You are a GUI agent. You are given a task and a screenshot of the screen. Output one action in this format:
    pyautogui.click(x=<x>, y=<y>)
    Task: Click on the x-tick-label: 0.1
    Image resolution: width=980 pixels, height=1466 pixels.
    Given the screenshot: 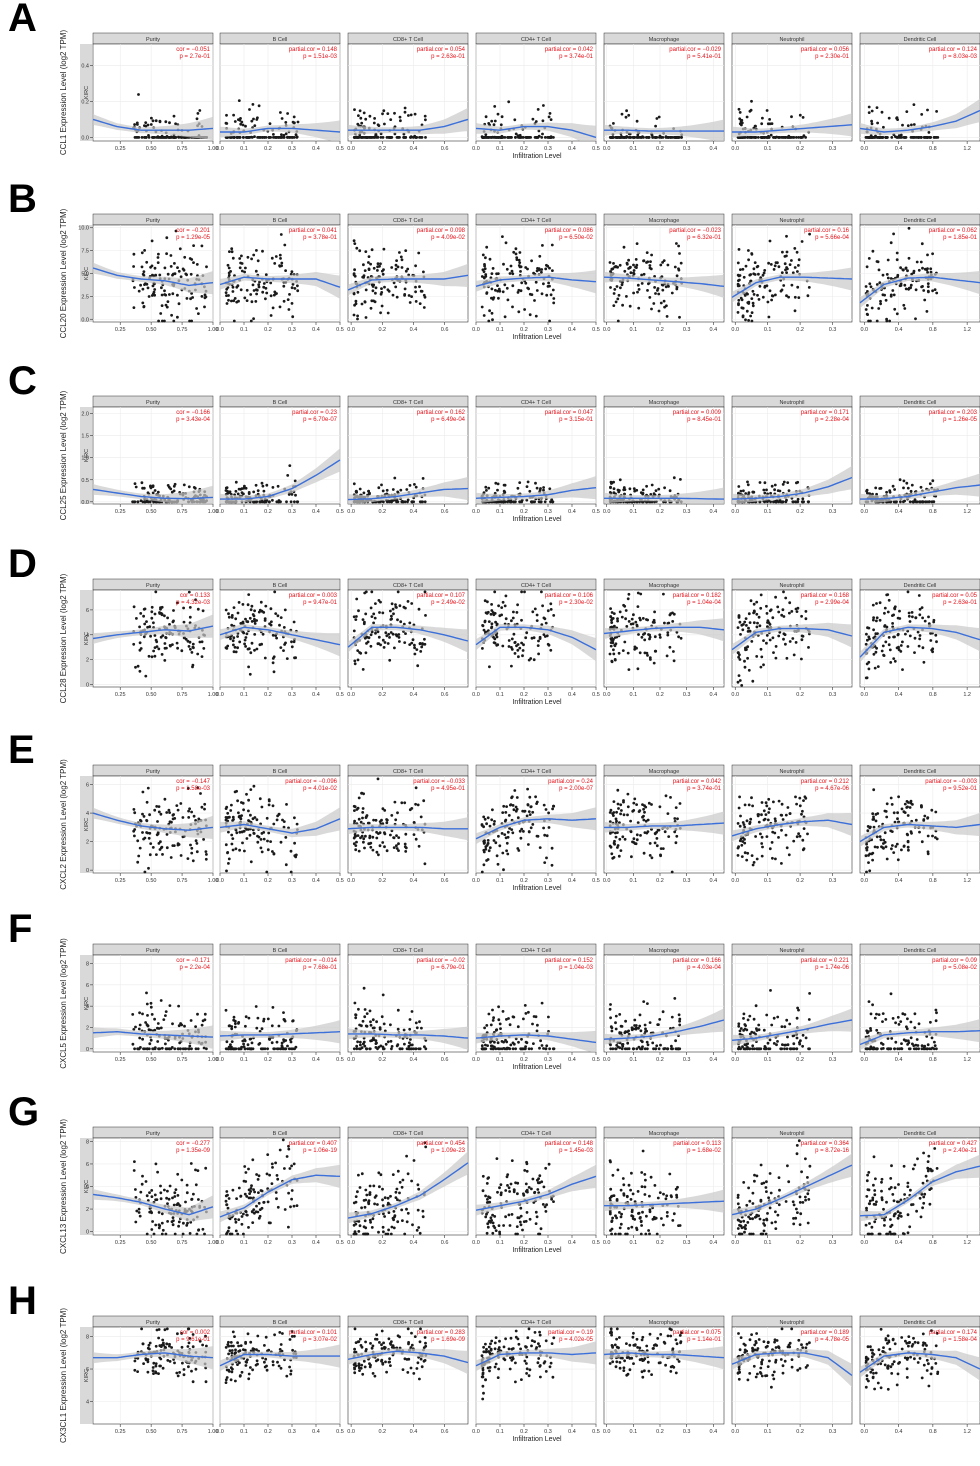 What is the action you would take?
    pyautogui.click(x=634, y=512)
    